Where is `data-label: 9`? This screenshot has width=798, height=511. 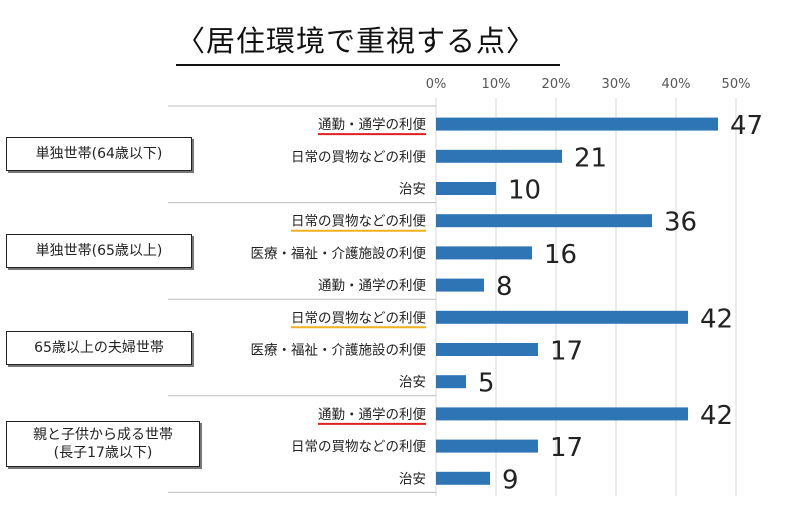
data-label: 9 is located at coordinates (510, 480).